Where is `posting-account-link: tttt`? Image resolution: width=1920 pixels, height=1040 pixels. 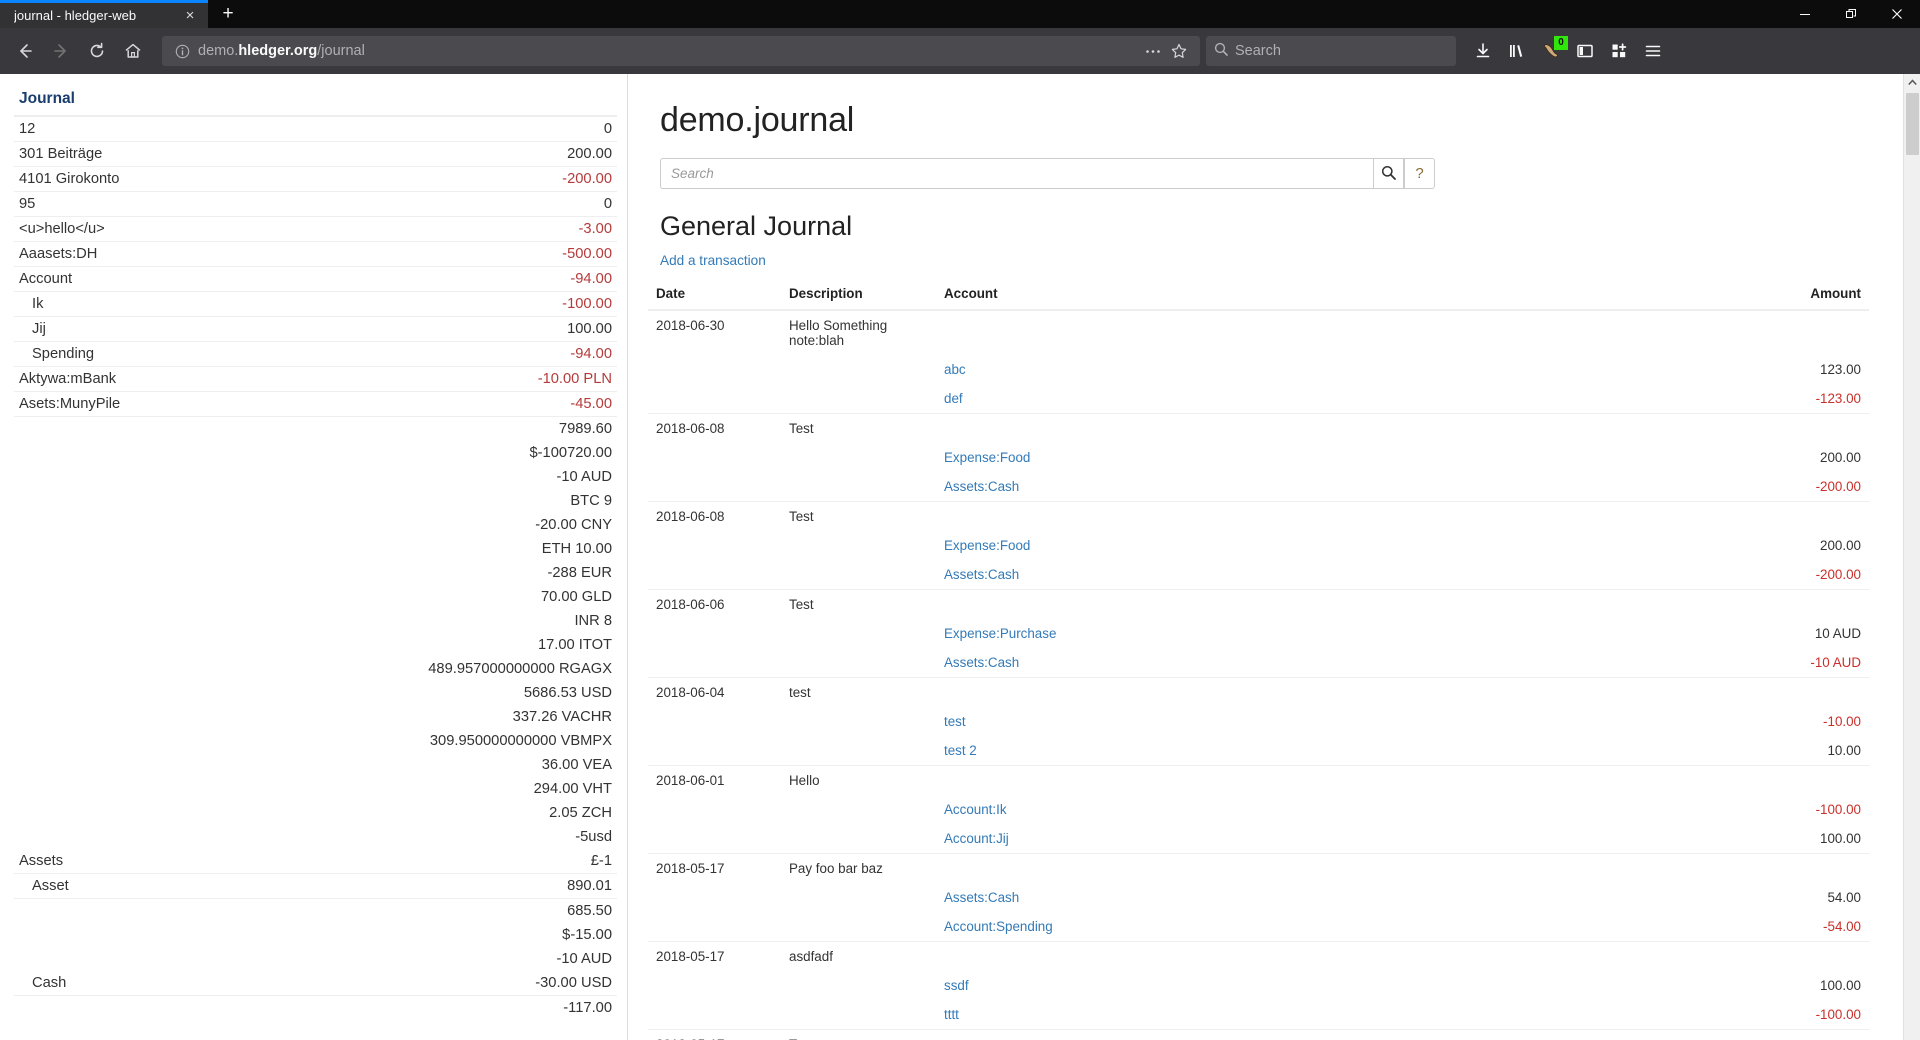
posting-account-link: tttt is located at coordinates (951, 1014).